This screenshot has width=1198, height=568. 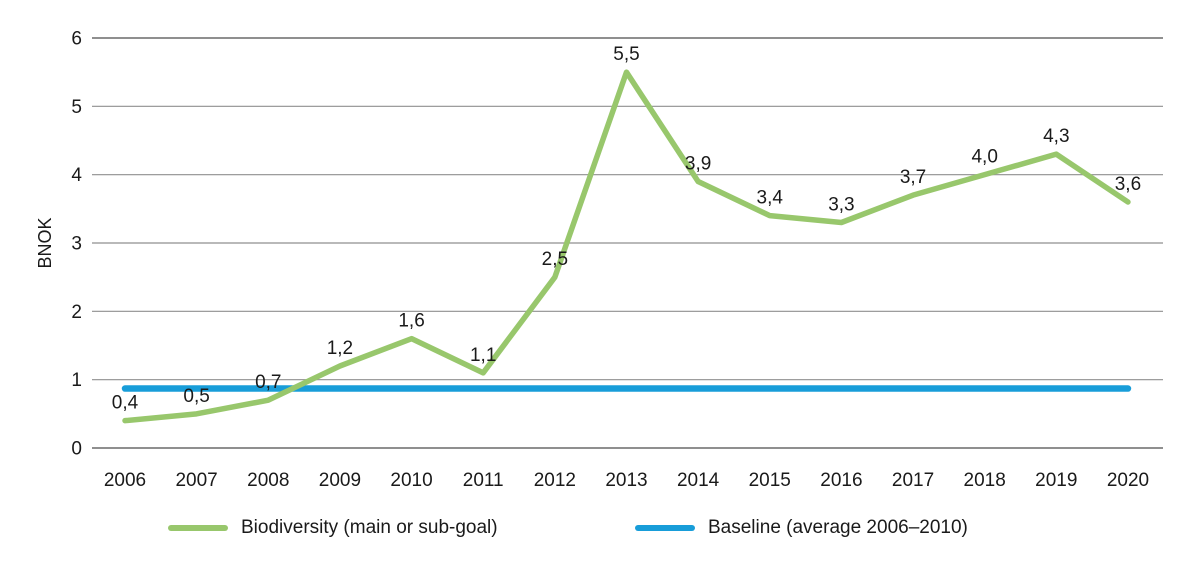 What do you see at coordinates (125, 480) in the screenshot?
I see `x-tick-label-2006: 2006` at bounding box center [125, 480].